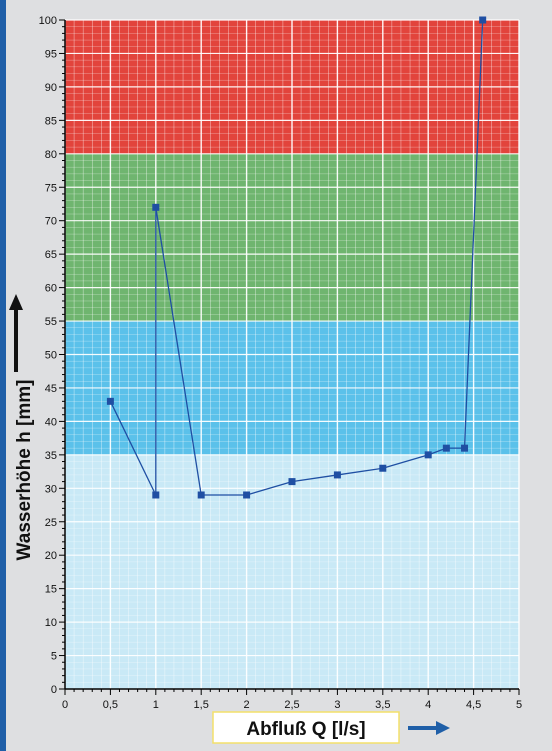  What do you see at coordinates (156, 705) in the screenshot?
I see `x-tick-label: 1` at bounding box center [156, 705].